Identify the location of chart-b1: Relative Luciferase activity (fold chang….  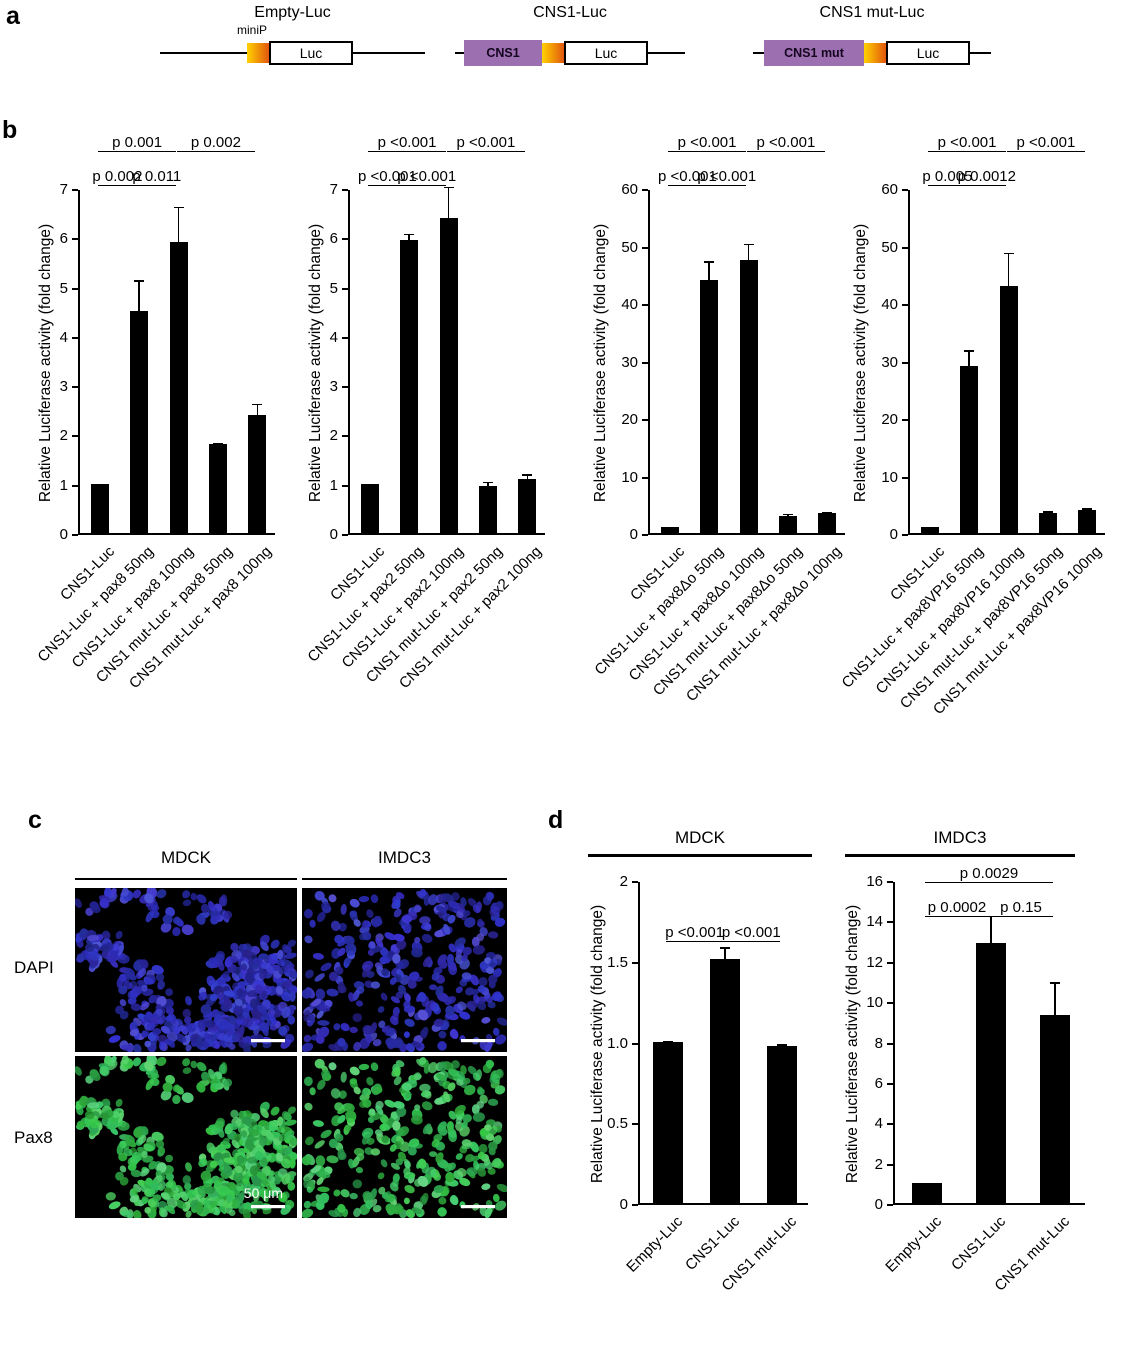
(165, 452).